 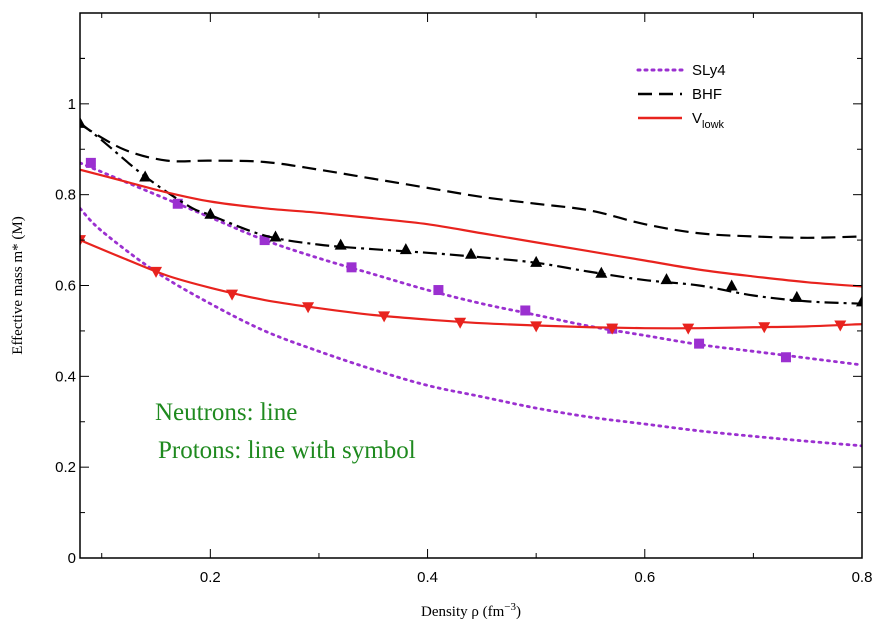 What do you see at coordinates (210, 577) in the screenshot?
I see `x-tick-label: 0.2` at bounding box center [210, 577].